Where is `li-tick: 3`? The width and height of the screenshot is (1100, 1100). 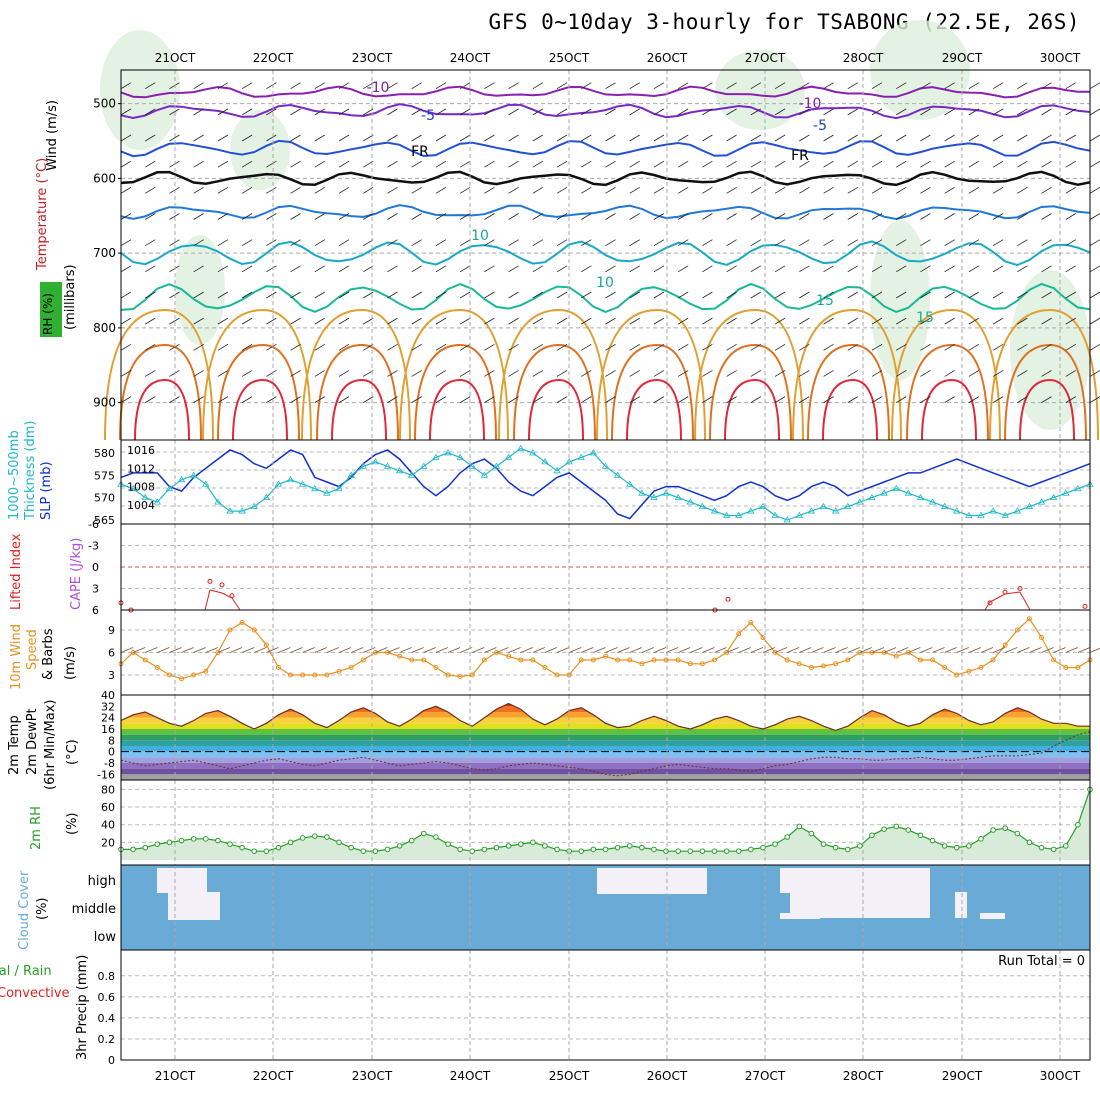
li-tick: 3 is located at coordinates (95, 589).